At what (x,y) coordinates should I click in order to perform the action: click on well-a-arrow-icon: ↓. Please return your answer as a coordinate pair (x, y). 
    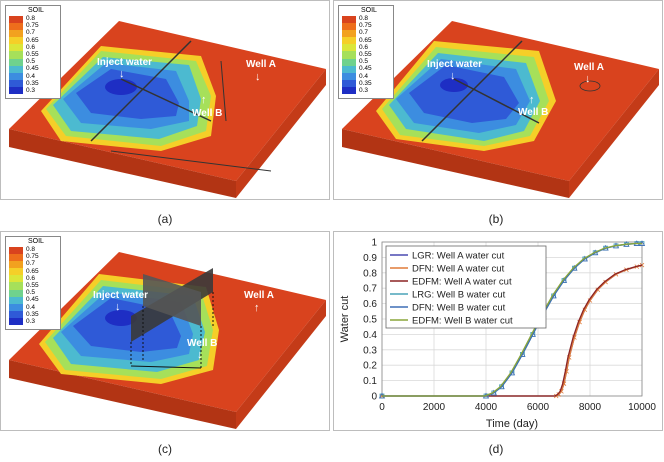
    Looking at the image, I should click on (258, 77).